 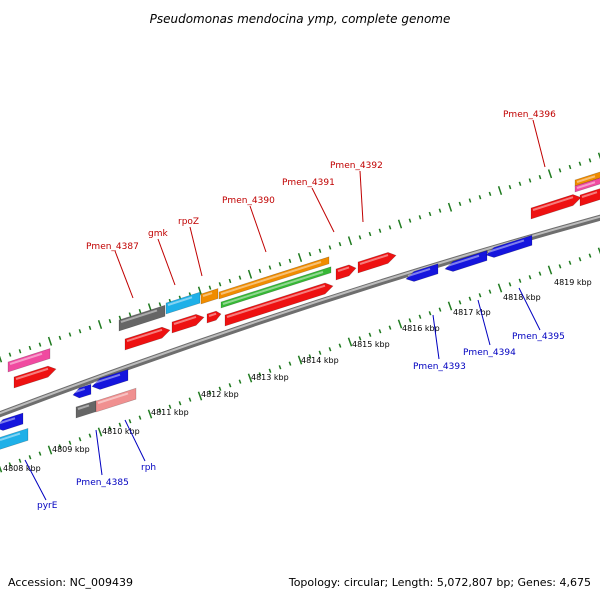 What do you see at coordinates (212, 314) in the screenshot?
I see `gene-red-rpoz-highlight` at bounding box center [212, 314].